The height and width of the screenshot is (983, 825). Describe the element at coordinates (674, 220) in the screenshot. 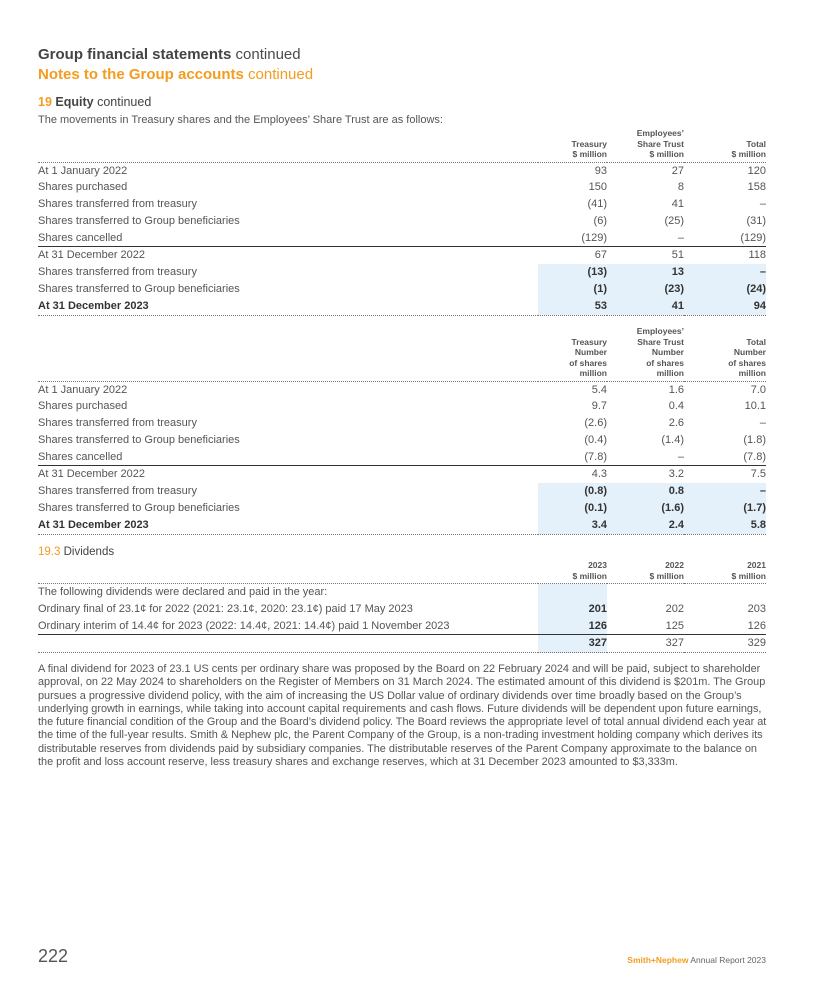

I see `cell-value: (25)` at that location.